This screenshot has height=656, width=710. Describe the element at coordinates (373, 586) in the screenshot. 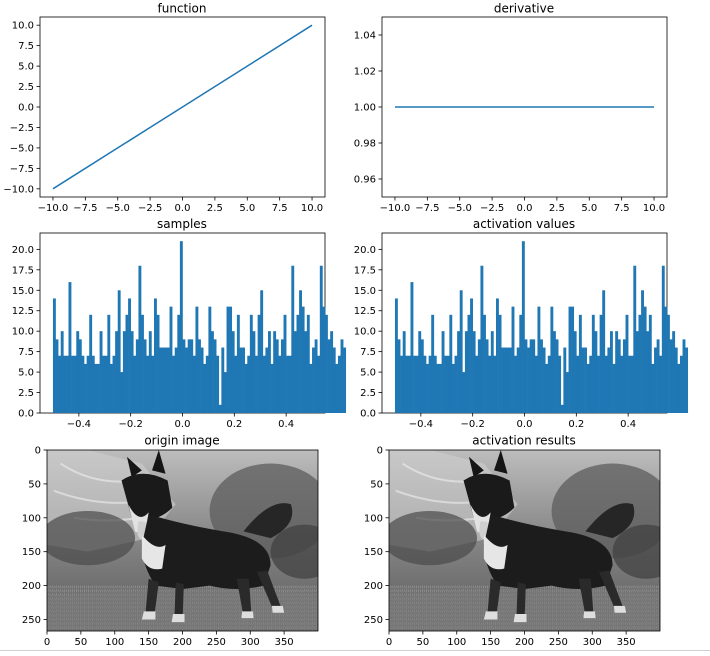

I see `y-tick-label: 200` at that location.